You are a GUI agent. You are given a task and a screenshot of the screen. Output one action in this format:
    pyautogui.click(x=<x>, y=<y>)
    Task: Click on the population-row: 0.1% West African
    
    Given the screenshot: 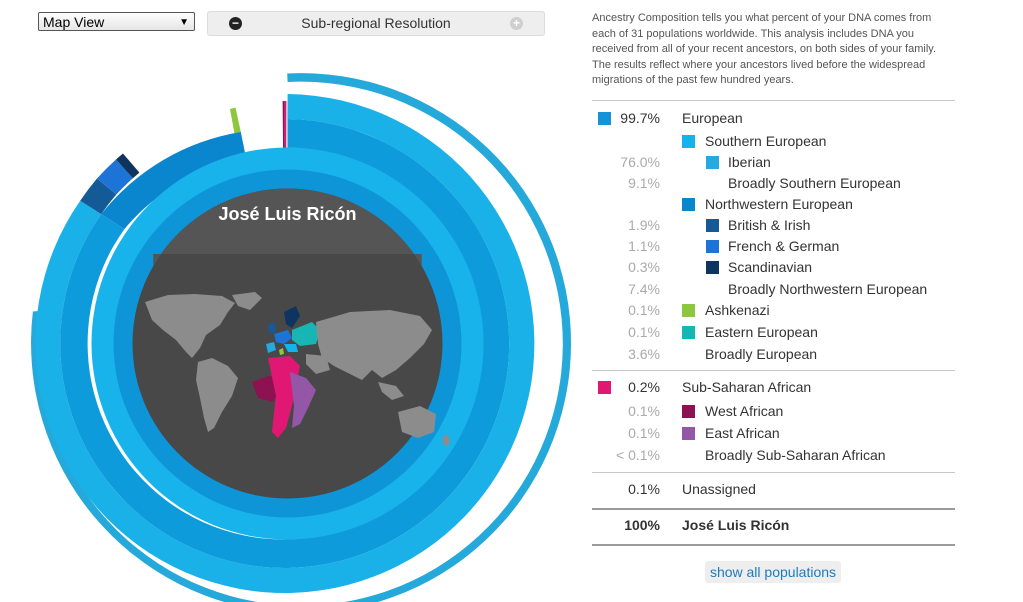 What is the action you would take?
    pyautogui.click(x=773, y=411)
    